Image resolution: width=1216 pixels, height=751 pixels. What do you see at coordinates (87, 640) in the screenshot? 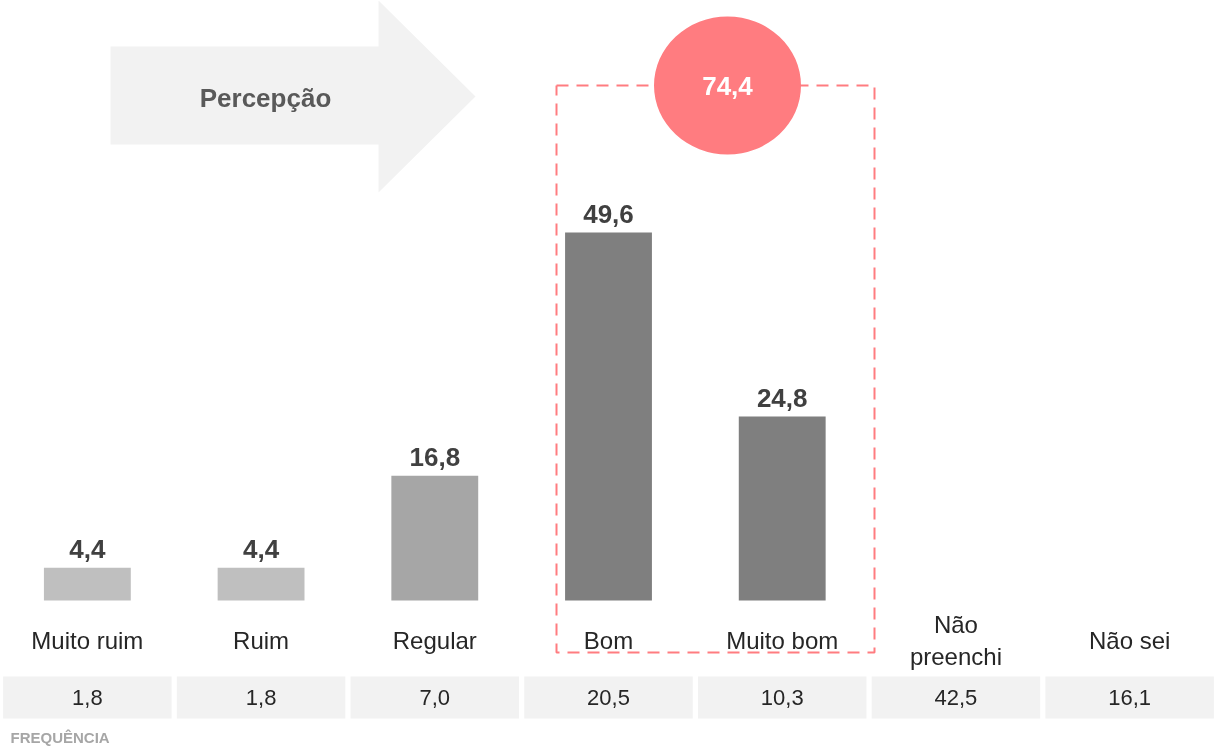
I see `x-tick-label: Muito ruim` at bounding box center [87, 640].